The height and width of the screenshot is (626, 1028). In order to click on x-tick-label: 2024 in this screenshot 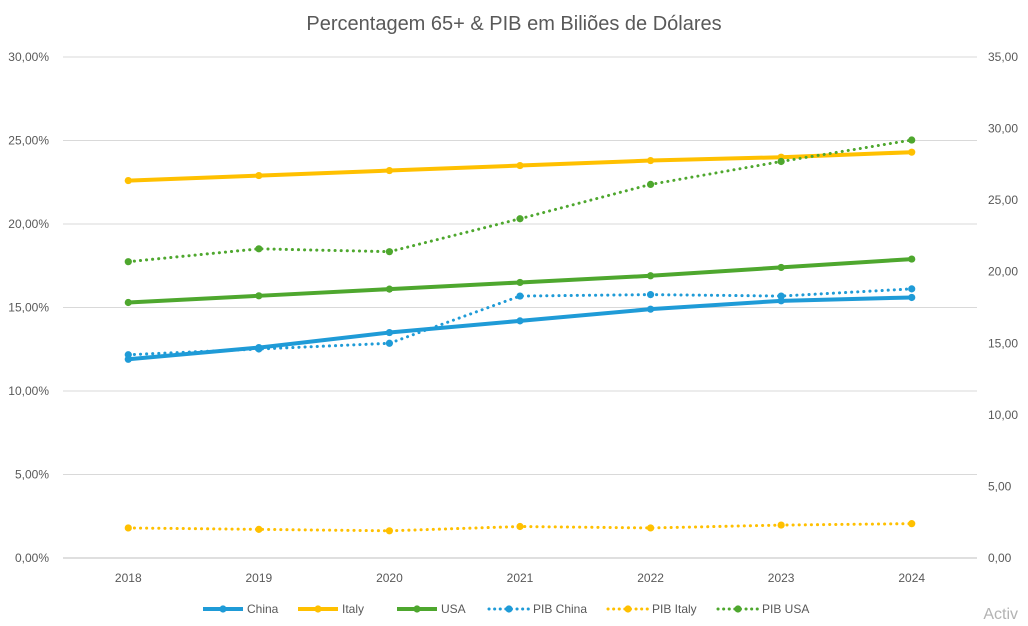, I will do `click(911, 578)`.